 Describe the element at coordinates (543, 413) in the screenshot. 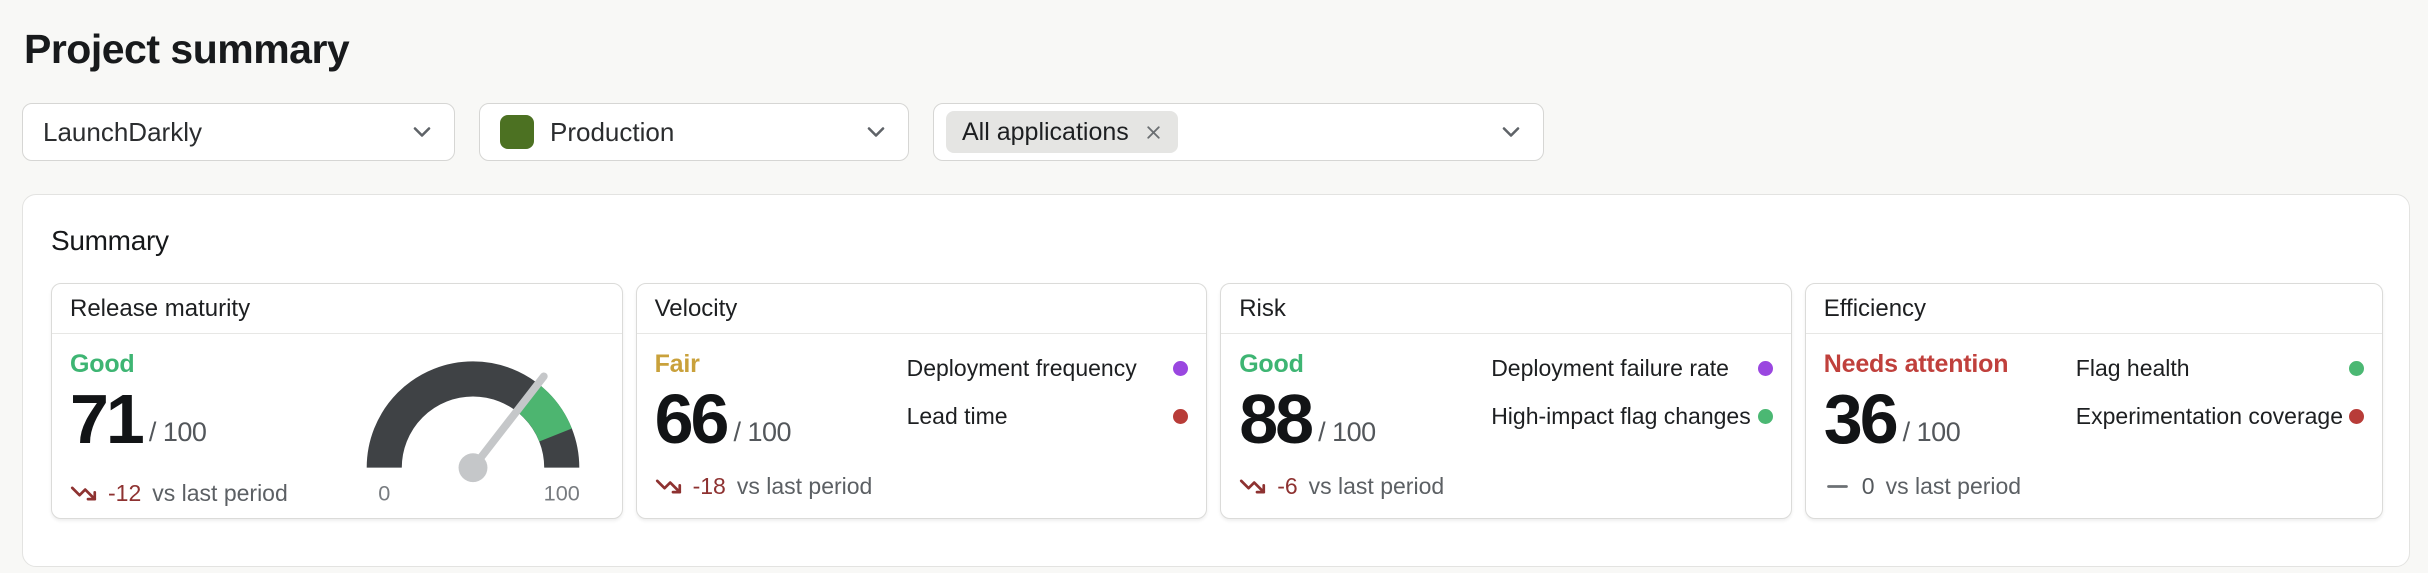

I see `gauge-band` at that location.